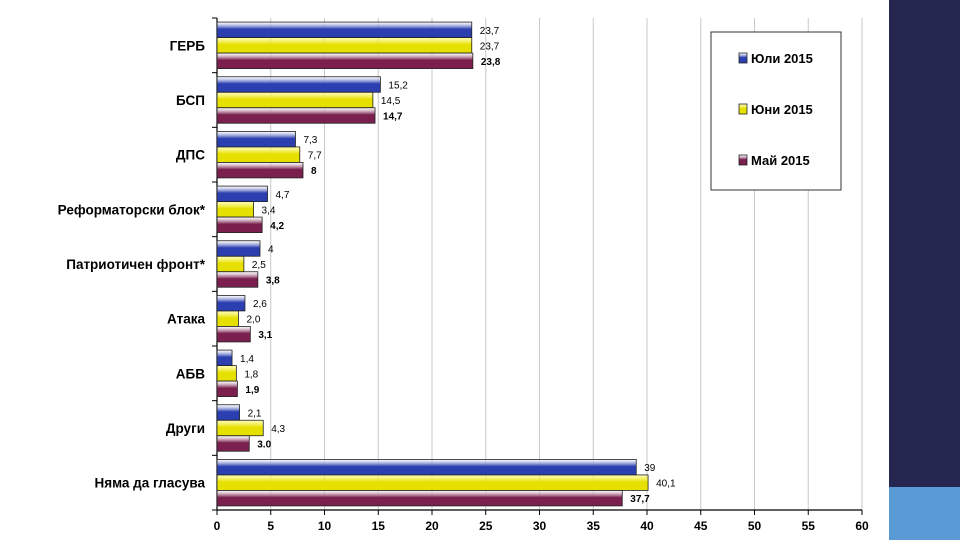  What do you see at coordinates (190, 155) in the screenshot?
I see `category-label: ДПС` at bounding box center [190, 155].